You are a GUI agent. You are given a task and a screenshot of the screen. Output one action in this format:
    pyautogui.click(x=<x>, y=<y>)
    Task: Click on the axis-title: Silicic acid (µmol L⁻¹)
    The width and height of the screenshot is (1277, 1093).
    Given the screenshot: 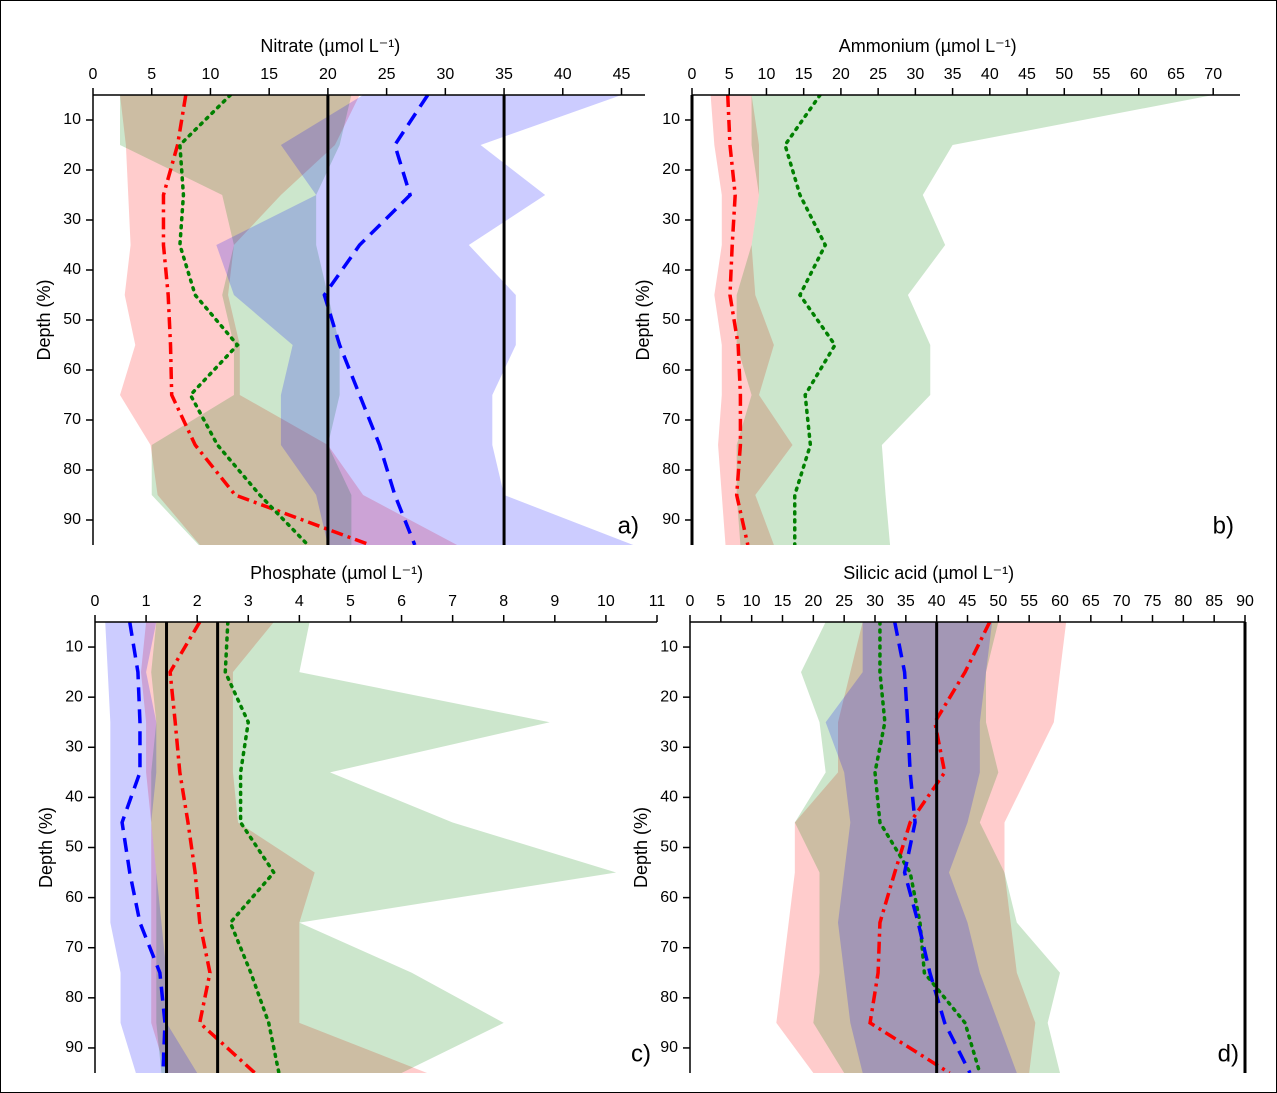 What is the action you would take?
    pyautogui.click(x=928, y=573)
    